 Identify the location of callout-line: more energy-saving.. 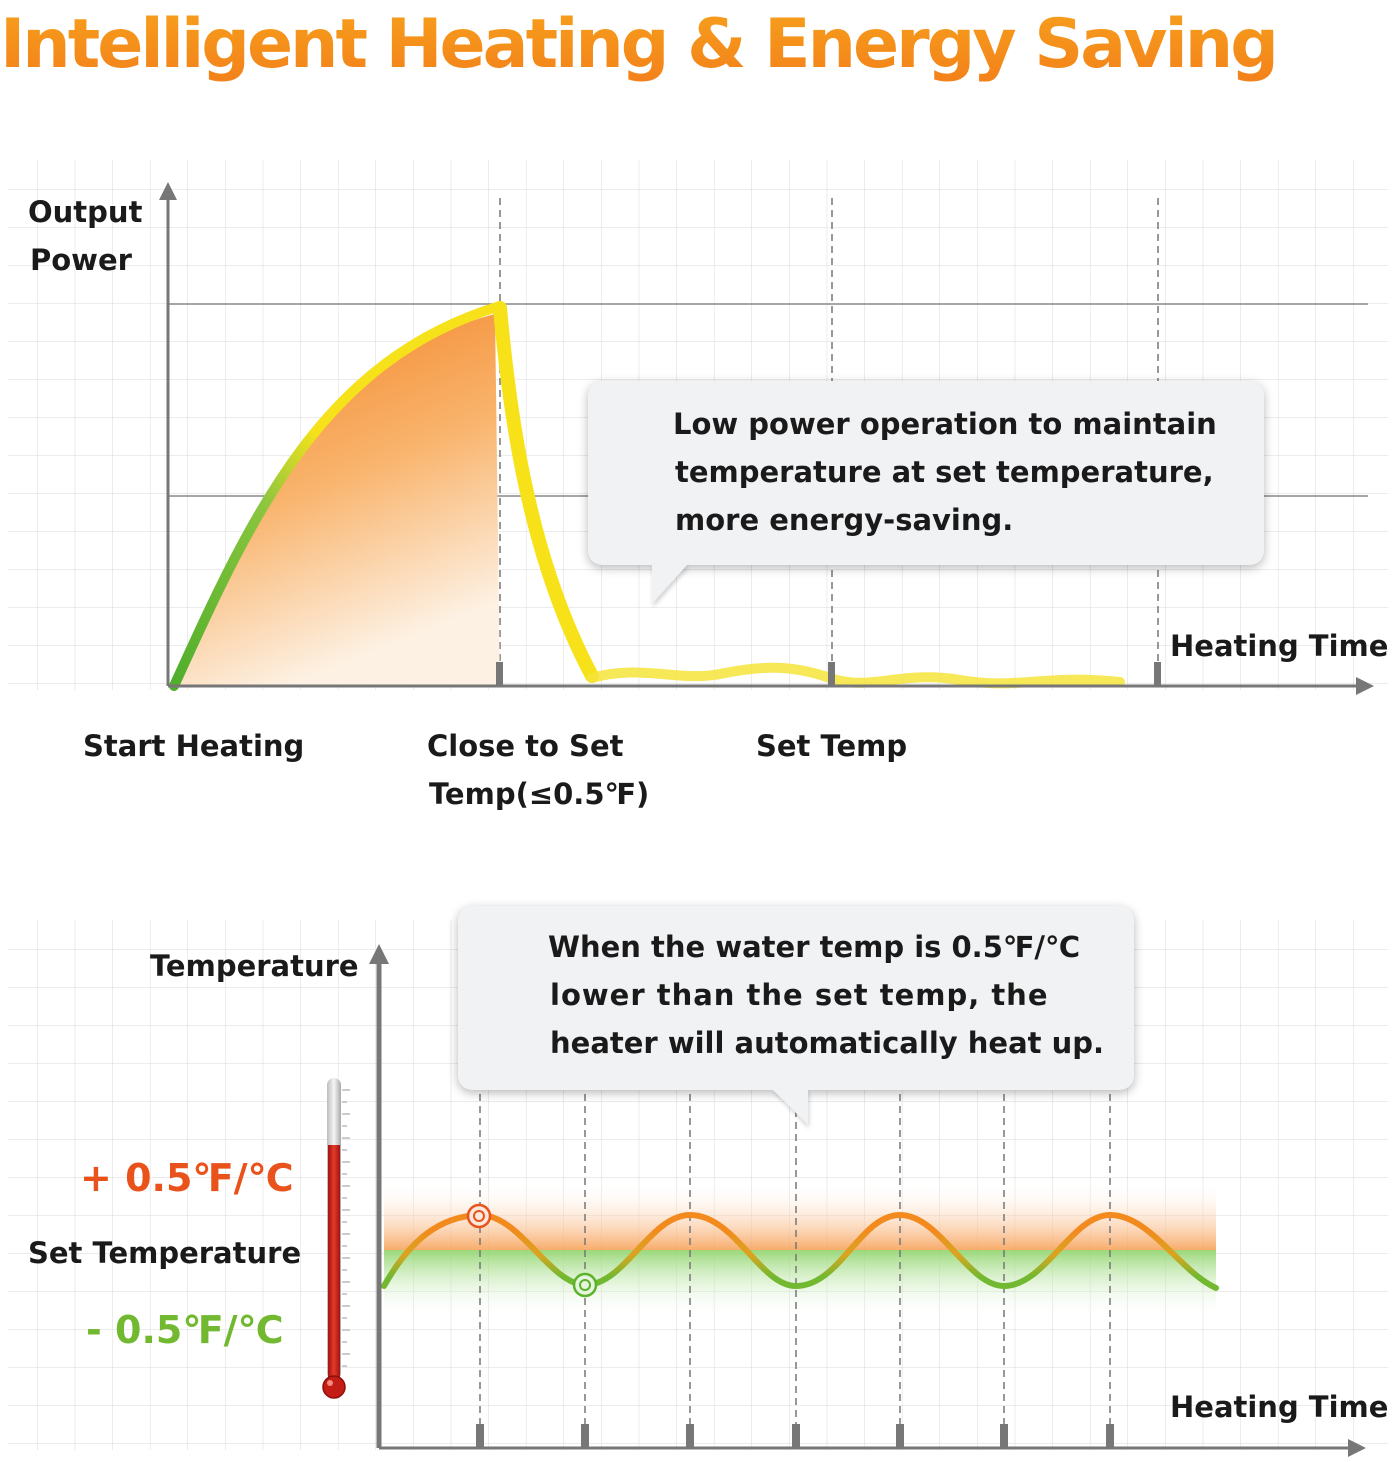
(844, 520).